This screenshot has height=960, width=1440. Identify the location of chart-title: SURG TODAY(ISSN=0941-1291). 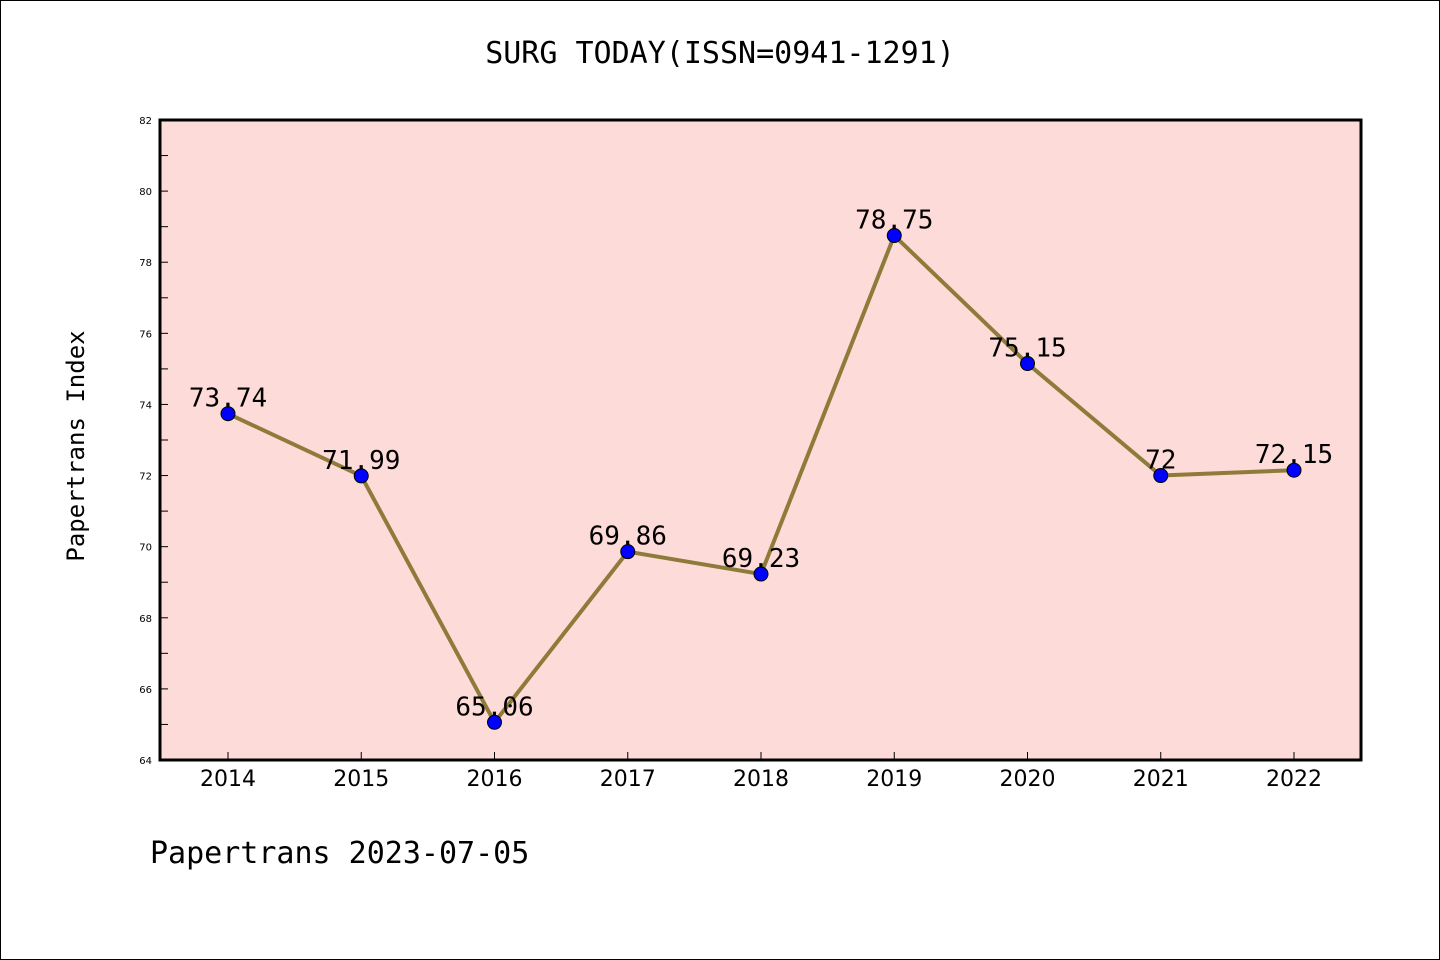
(720, 53).